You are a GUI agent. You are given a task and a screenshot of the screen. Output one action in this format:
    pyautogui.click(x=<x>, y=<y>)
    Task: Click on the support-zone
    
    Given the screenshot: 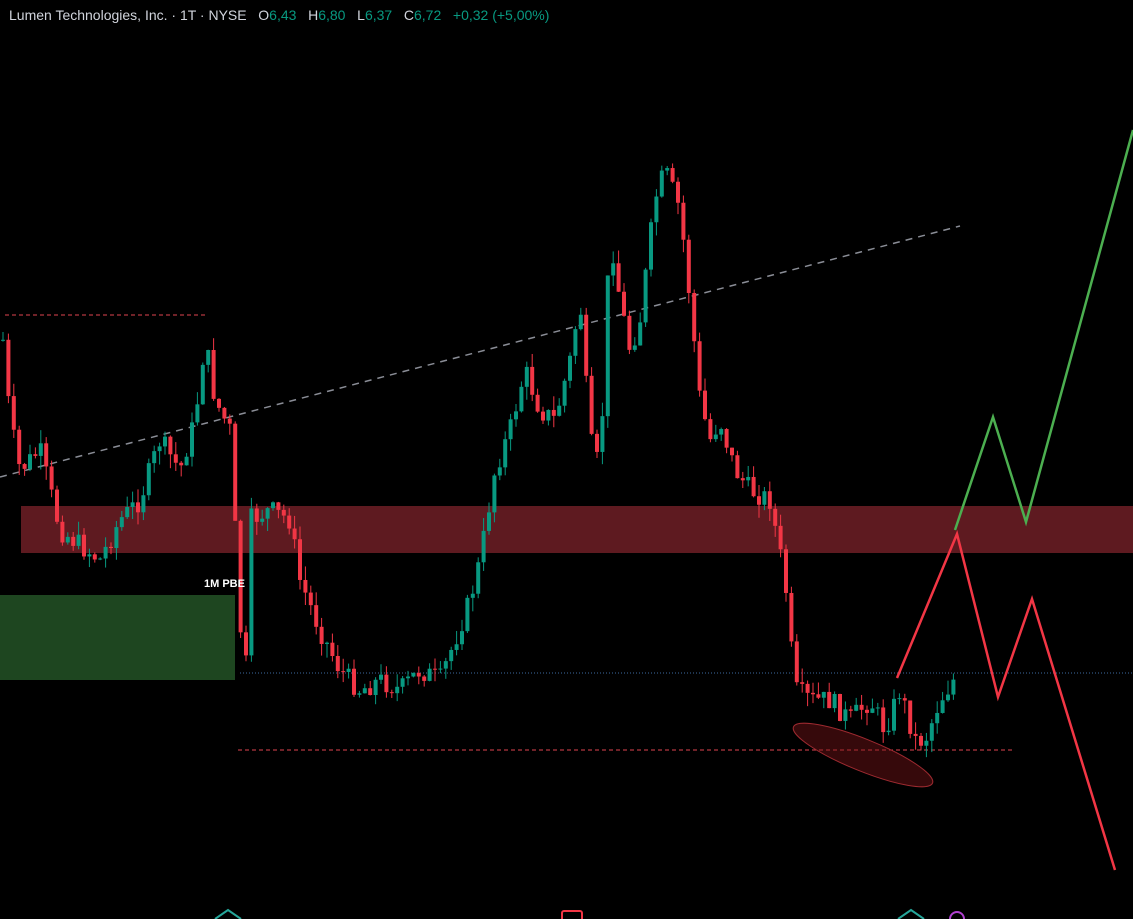 What is the action you would take?
    pyautogui.click(x=117, y=637)
    